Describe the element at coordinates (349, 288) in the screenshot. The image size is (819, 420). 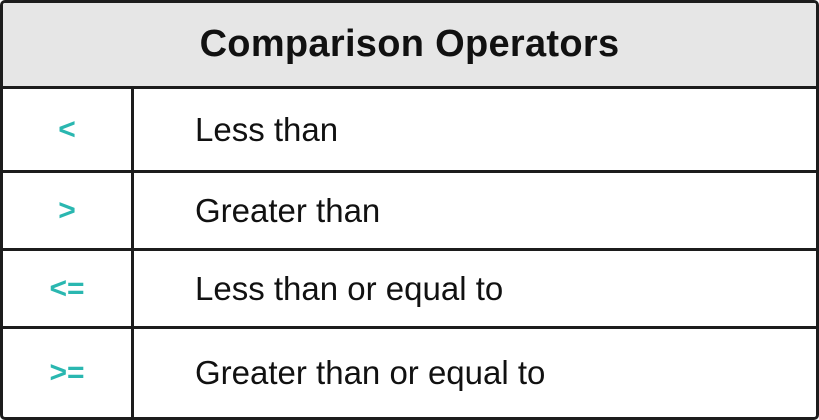
I see `description-less-than-or-equal: Less than or equal to` at that location.